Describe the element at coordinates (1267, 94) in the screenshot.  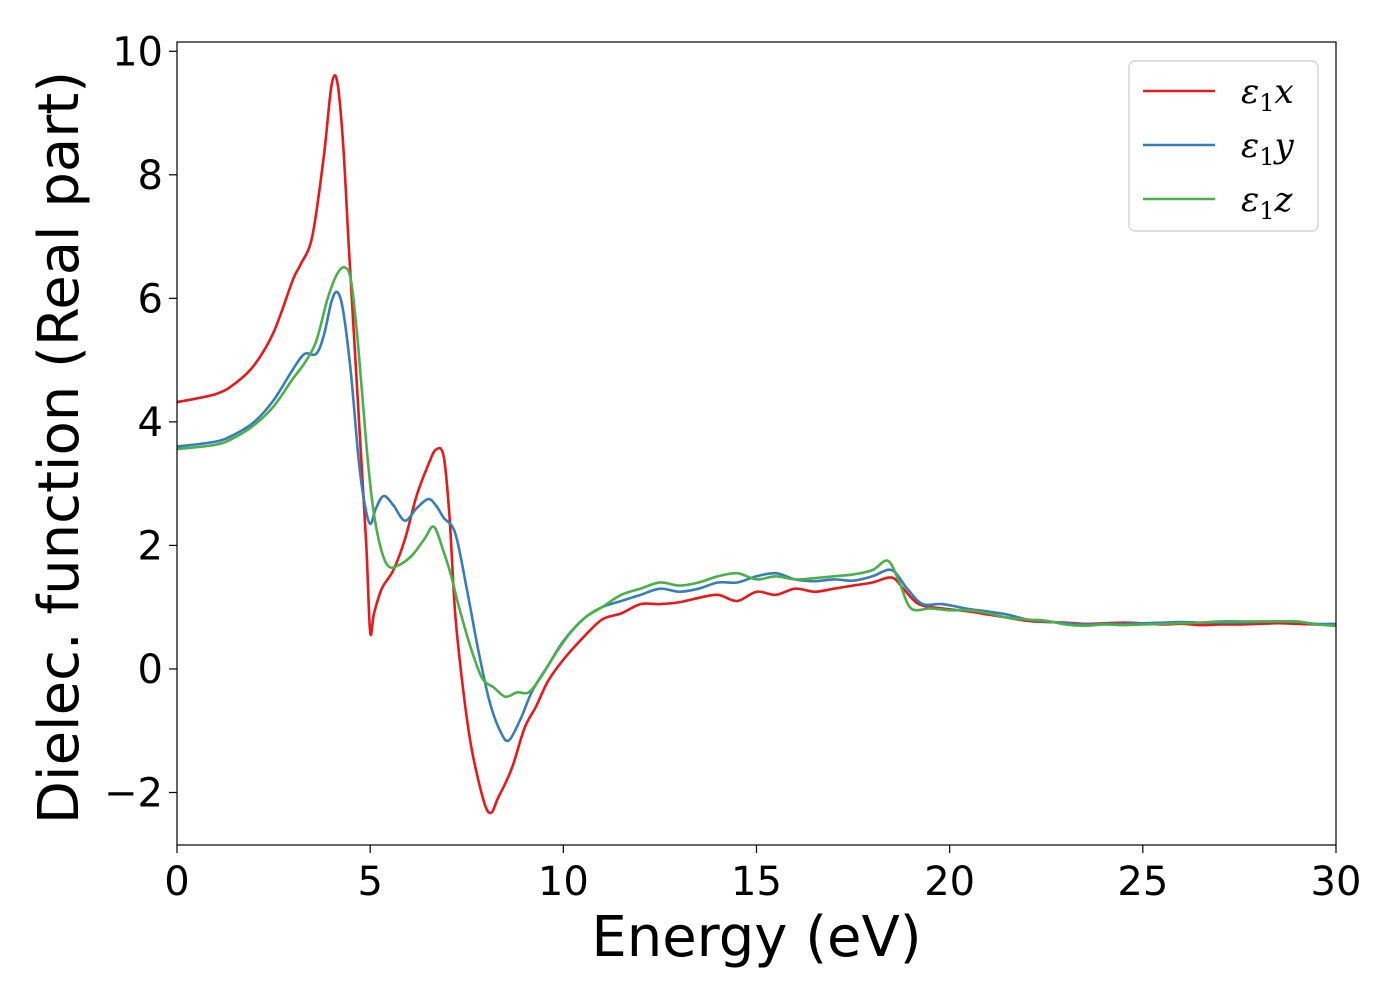
I see `legend-label-x: ε1x` at that location.